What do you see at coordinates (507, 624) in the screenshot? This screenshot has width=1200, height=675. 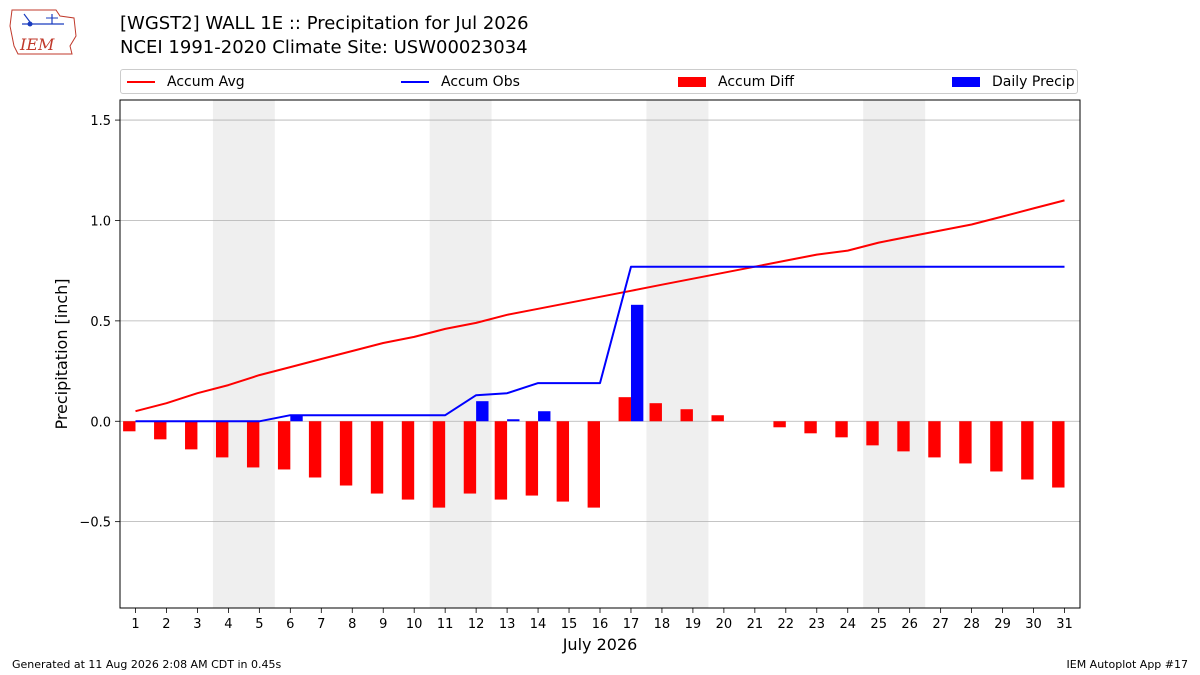 I see `x-tick-label: 13` at bounding box center [507, 624].